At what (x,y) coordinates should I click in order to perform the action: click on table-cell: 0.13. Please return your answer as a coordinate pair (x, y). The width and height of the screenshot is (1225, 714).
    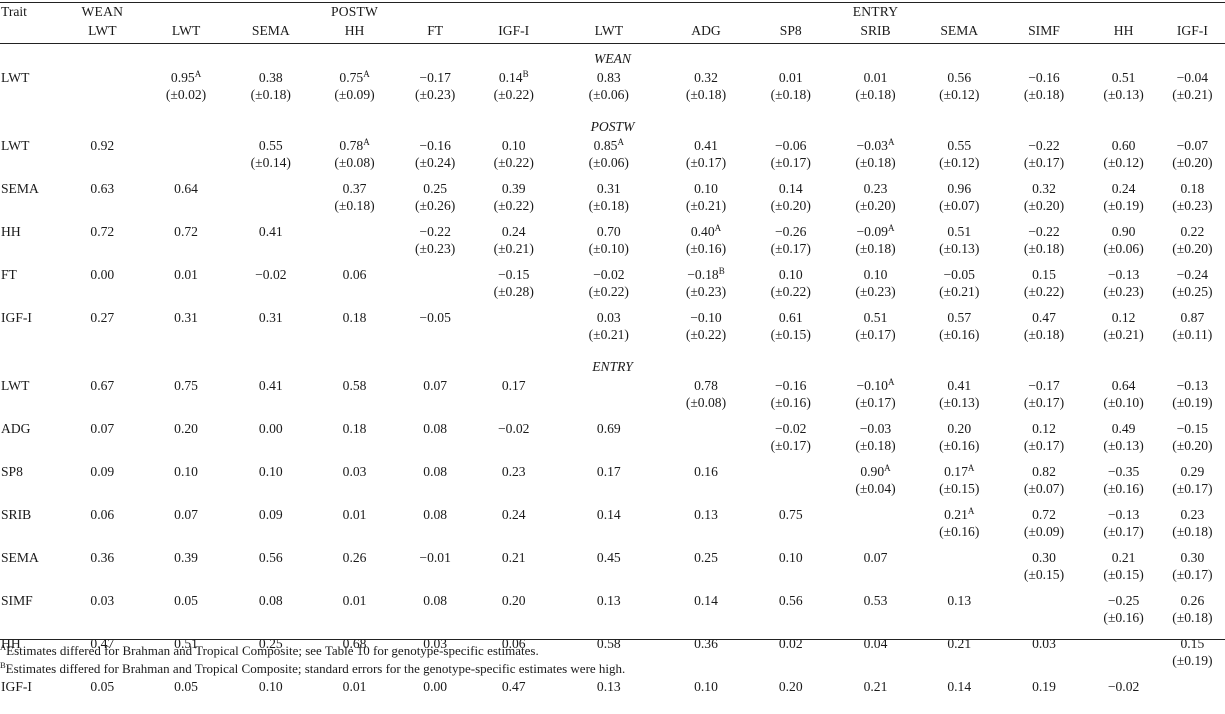
    Looking at the image, I should click on (609, 696).